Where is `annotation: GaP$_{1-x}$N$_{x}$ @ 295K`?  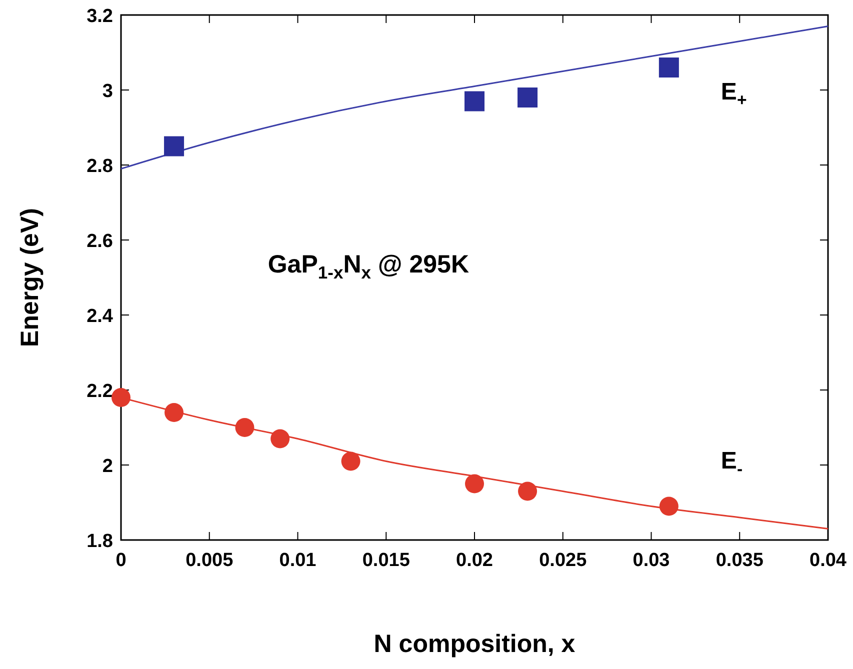 annotation: GaP$_{1-x}$N$_{x}$ @ 295K is located at coordinates (369, 266).